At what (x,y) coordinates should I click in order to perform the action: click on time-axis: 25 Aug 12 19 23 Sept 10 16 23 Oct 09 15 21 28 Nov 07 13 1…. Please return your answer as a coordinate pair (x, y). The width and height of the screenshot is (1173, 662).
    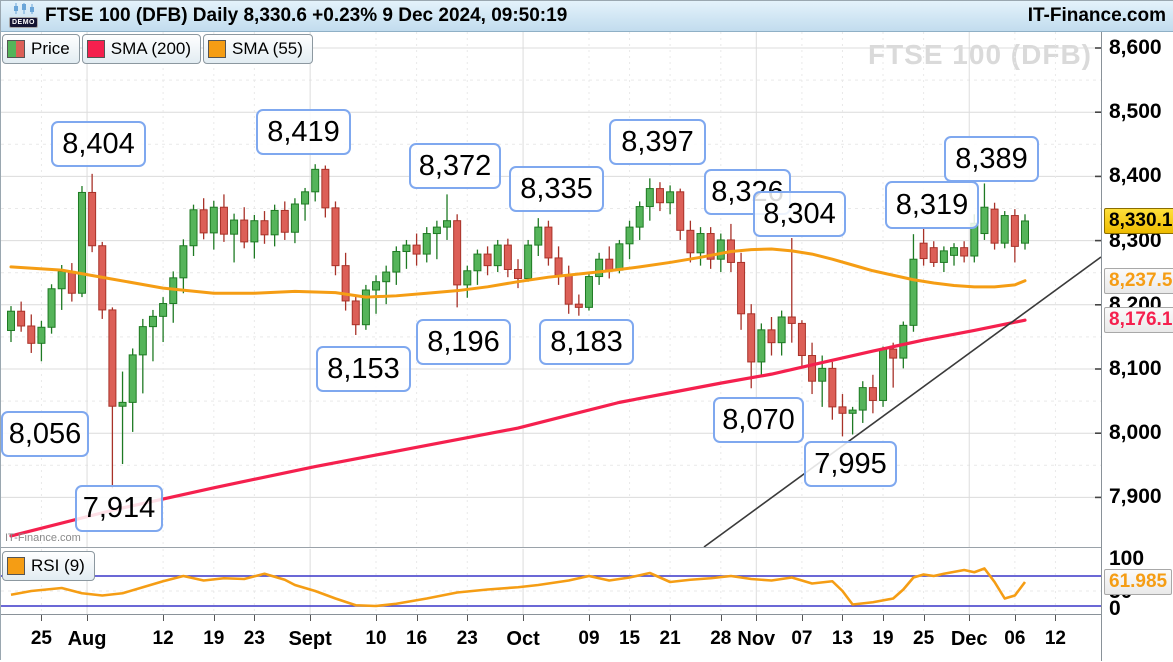
    Looking at the image, I should click on (551, 638).